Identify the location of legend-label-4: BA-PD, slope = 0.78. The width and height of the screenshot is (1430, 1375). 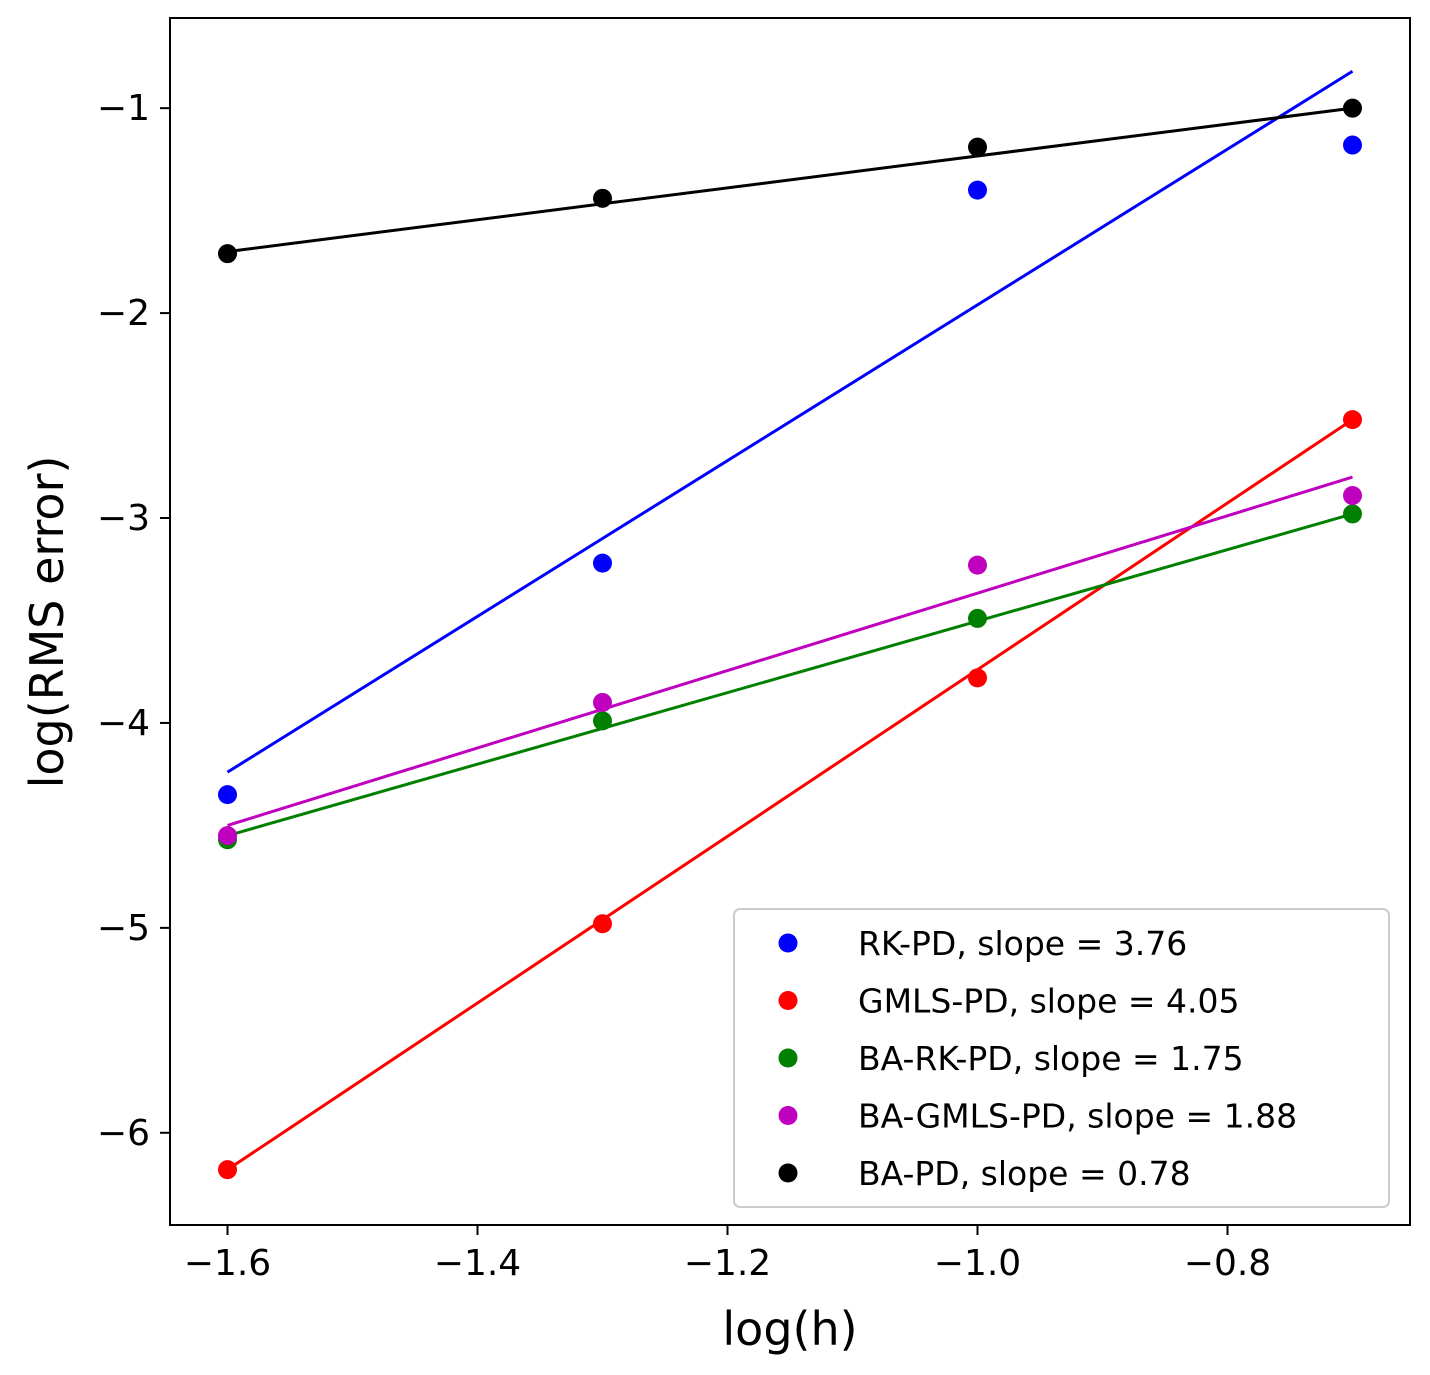
(1024, 1173).